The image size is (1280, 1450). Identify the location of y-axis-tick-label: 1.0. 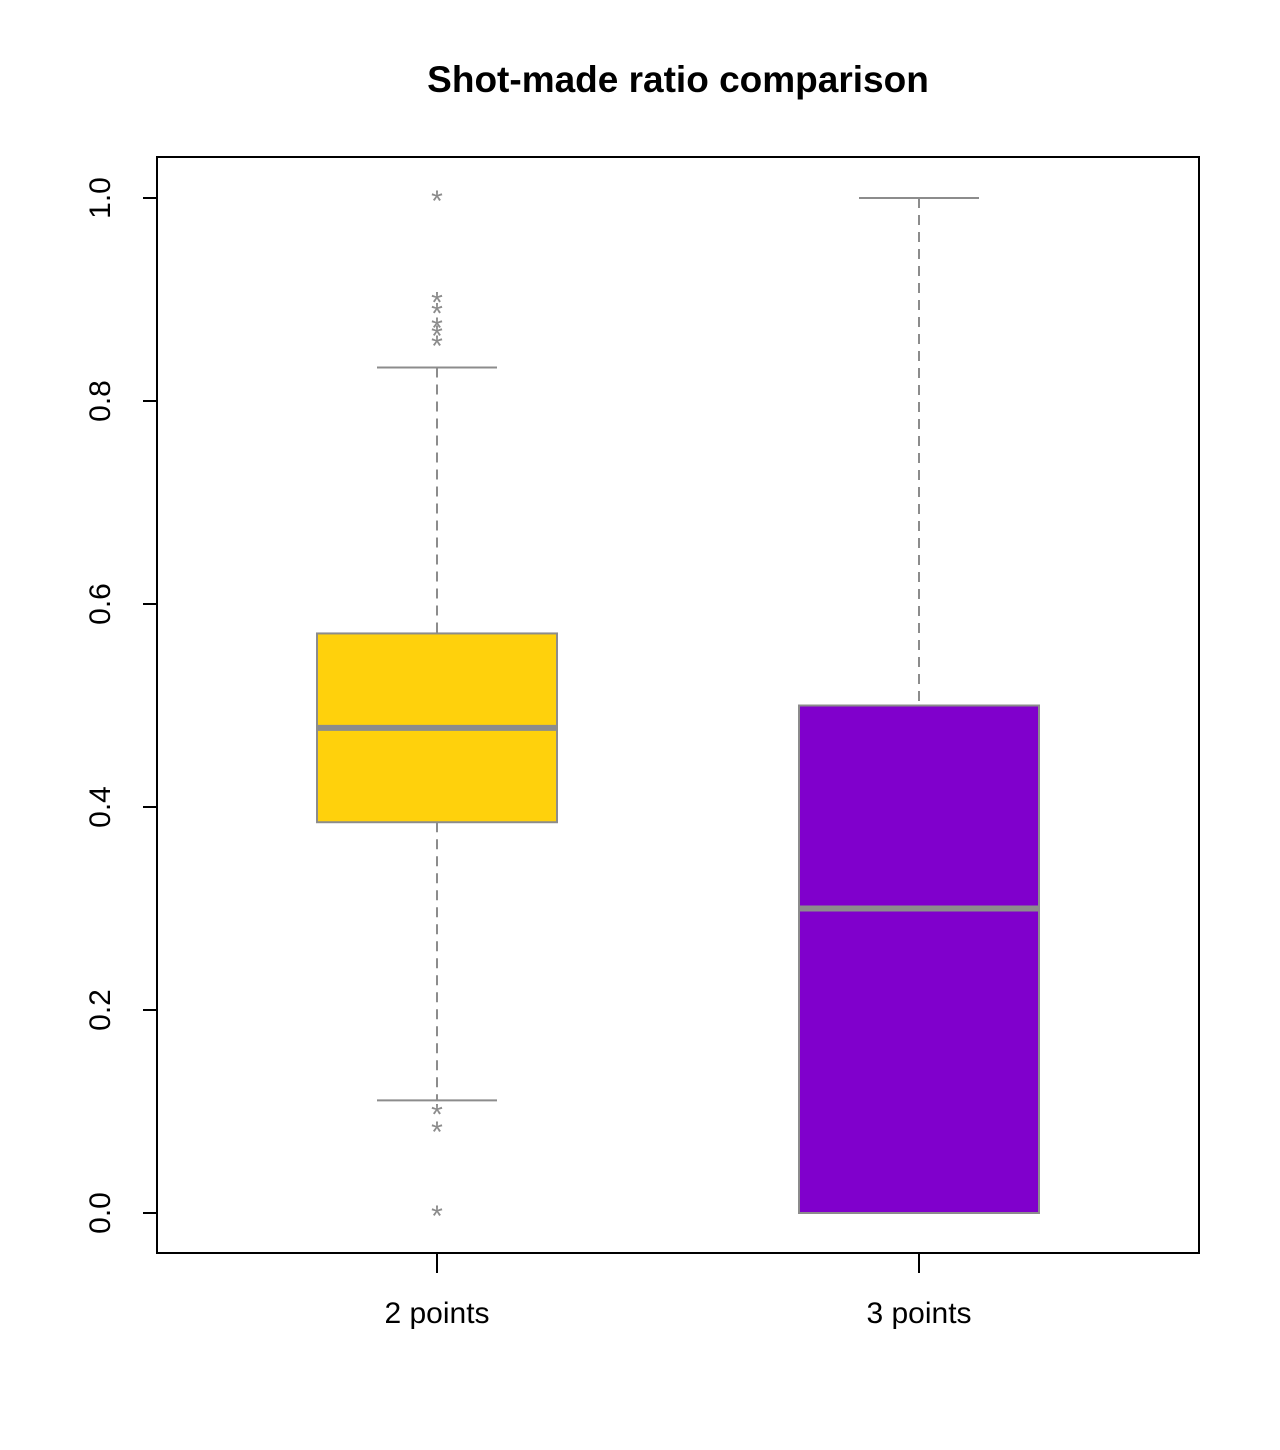
(100, 198).